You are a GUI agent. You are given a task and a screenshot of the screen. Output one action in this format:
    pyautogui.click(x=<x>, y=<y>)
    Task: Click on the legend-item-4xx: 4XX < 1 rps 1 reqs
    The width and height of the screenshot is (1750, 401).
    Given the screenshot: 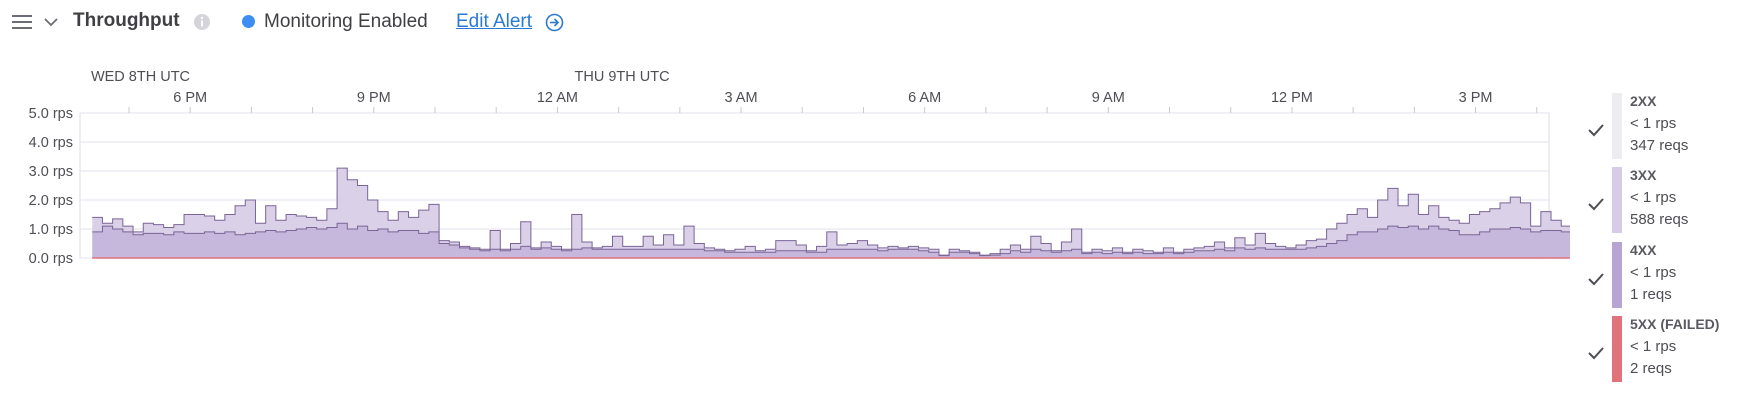 What is the action you would take?
    pyautogui.click(x=1665, y=275)
    